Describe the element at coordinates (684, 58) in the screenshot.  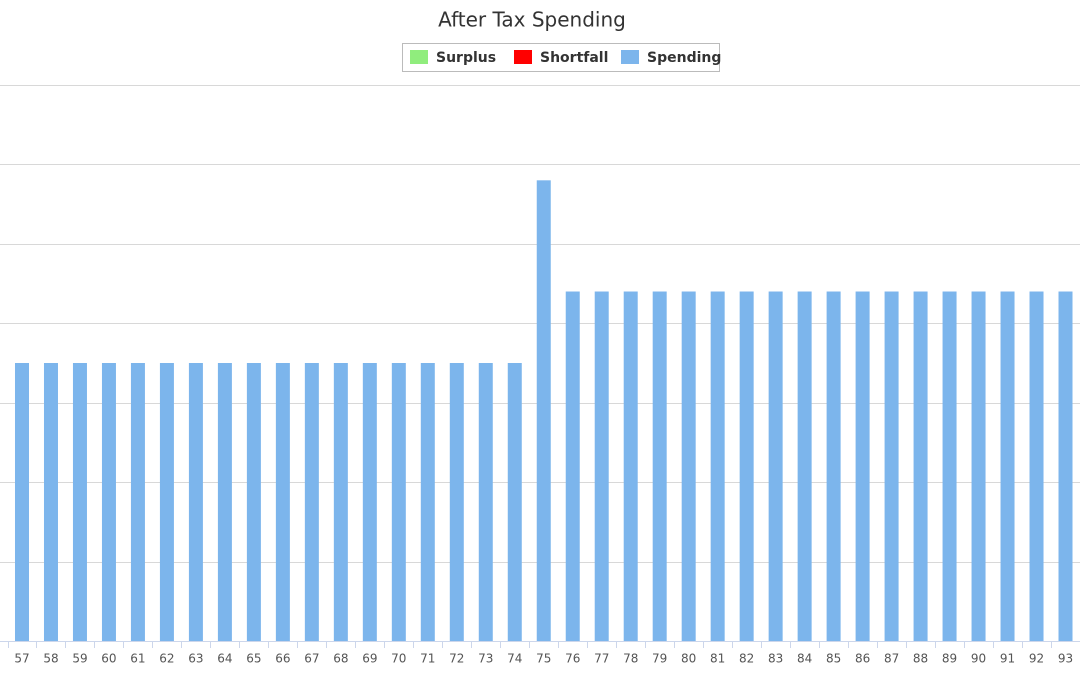
I see `legend-label: Spending` at that location.